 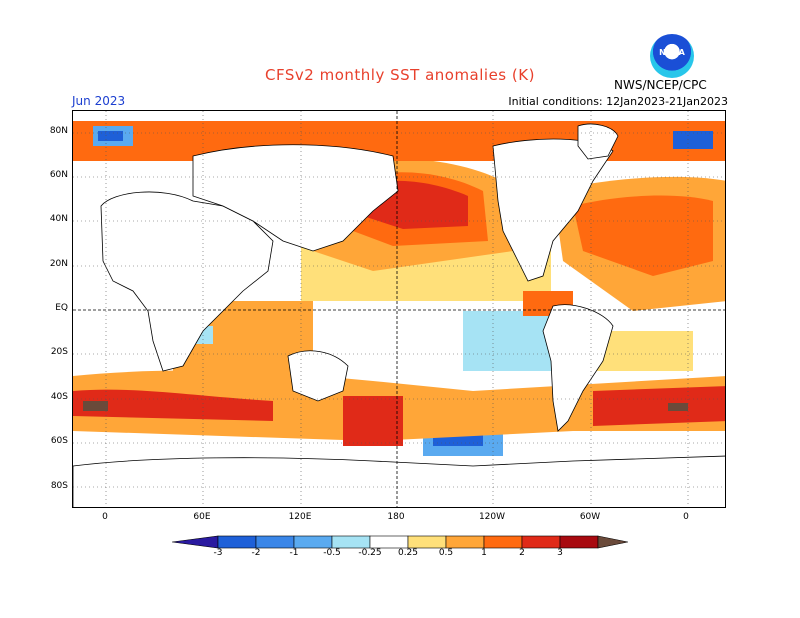 What do you see at coordinates (612, 542) in the screenshot?
I see `colorbar-arrow-high` at bounding box center [612, 542].